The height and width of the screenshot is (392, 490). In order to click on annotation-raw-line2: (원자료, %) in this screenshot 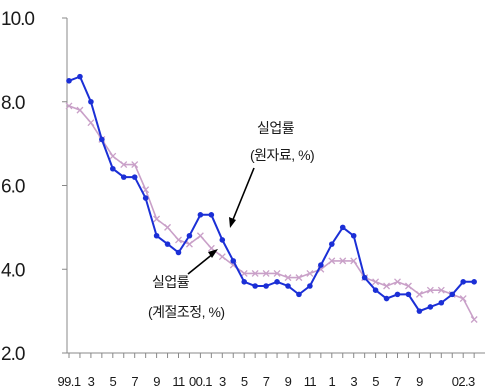, I will do `click(282, 155)`.